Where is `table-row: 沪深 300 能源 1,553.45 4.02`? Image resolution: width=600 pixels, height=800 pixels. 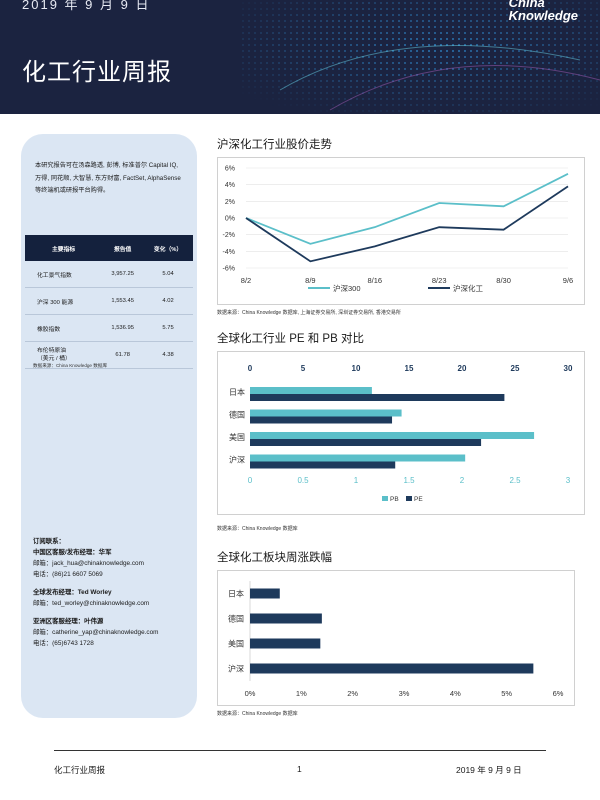
table-row: 沪深 300 能源 1,553.45 4.02 is located at coordinates (109, 301).